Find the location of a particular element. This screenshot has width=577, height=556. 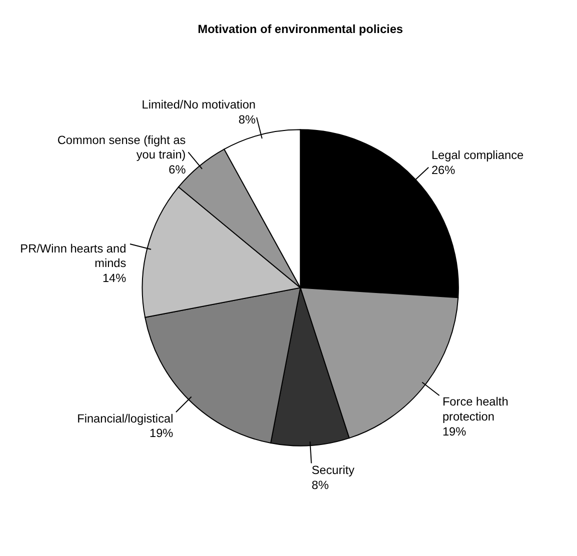

data-label: 14% is located at coordinates (114, 278).